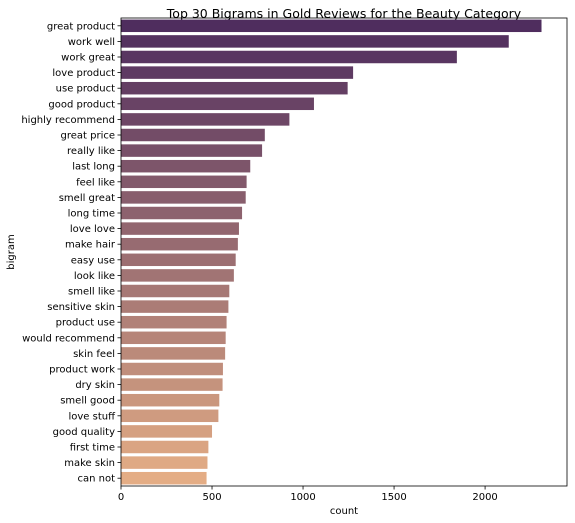 This screenshot has height=523, width=575. Describe the element at coordinates (184, 182) in the screenshot. I see `bar-feel-like` at that location.